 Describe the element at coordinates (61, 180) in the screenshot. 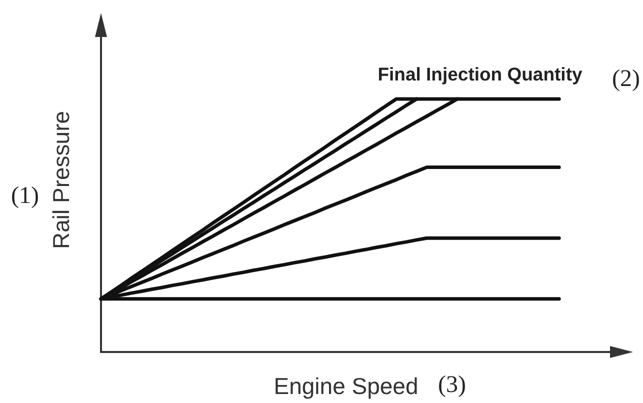

I see `y-axis-title: Rail Pressure` at that location.